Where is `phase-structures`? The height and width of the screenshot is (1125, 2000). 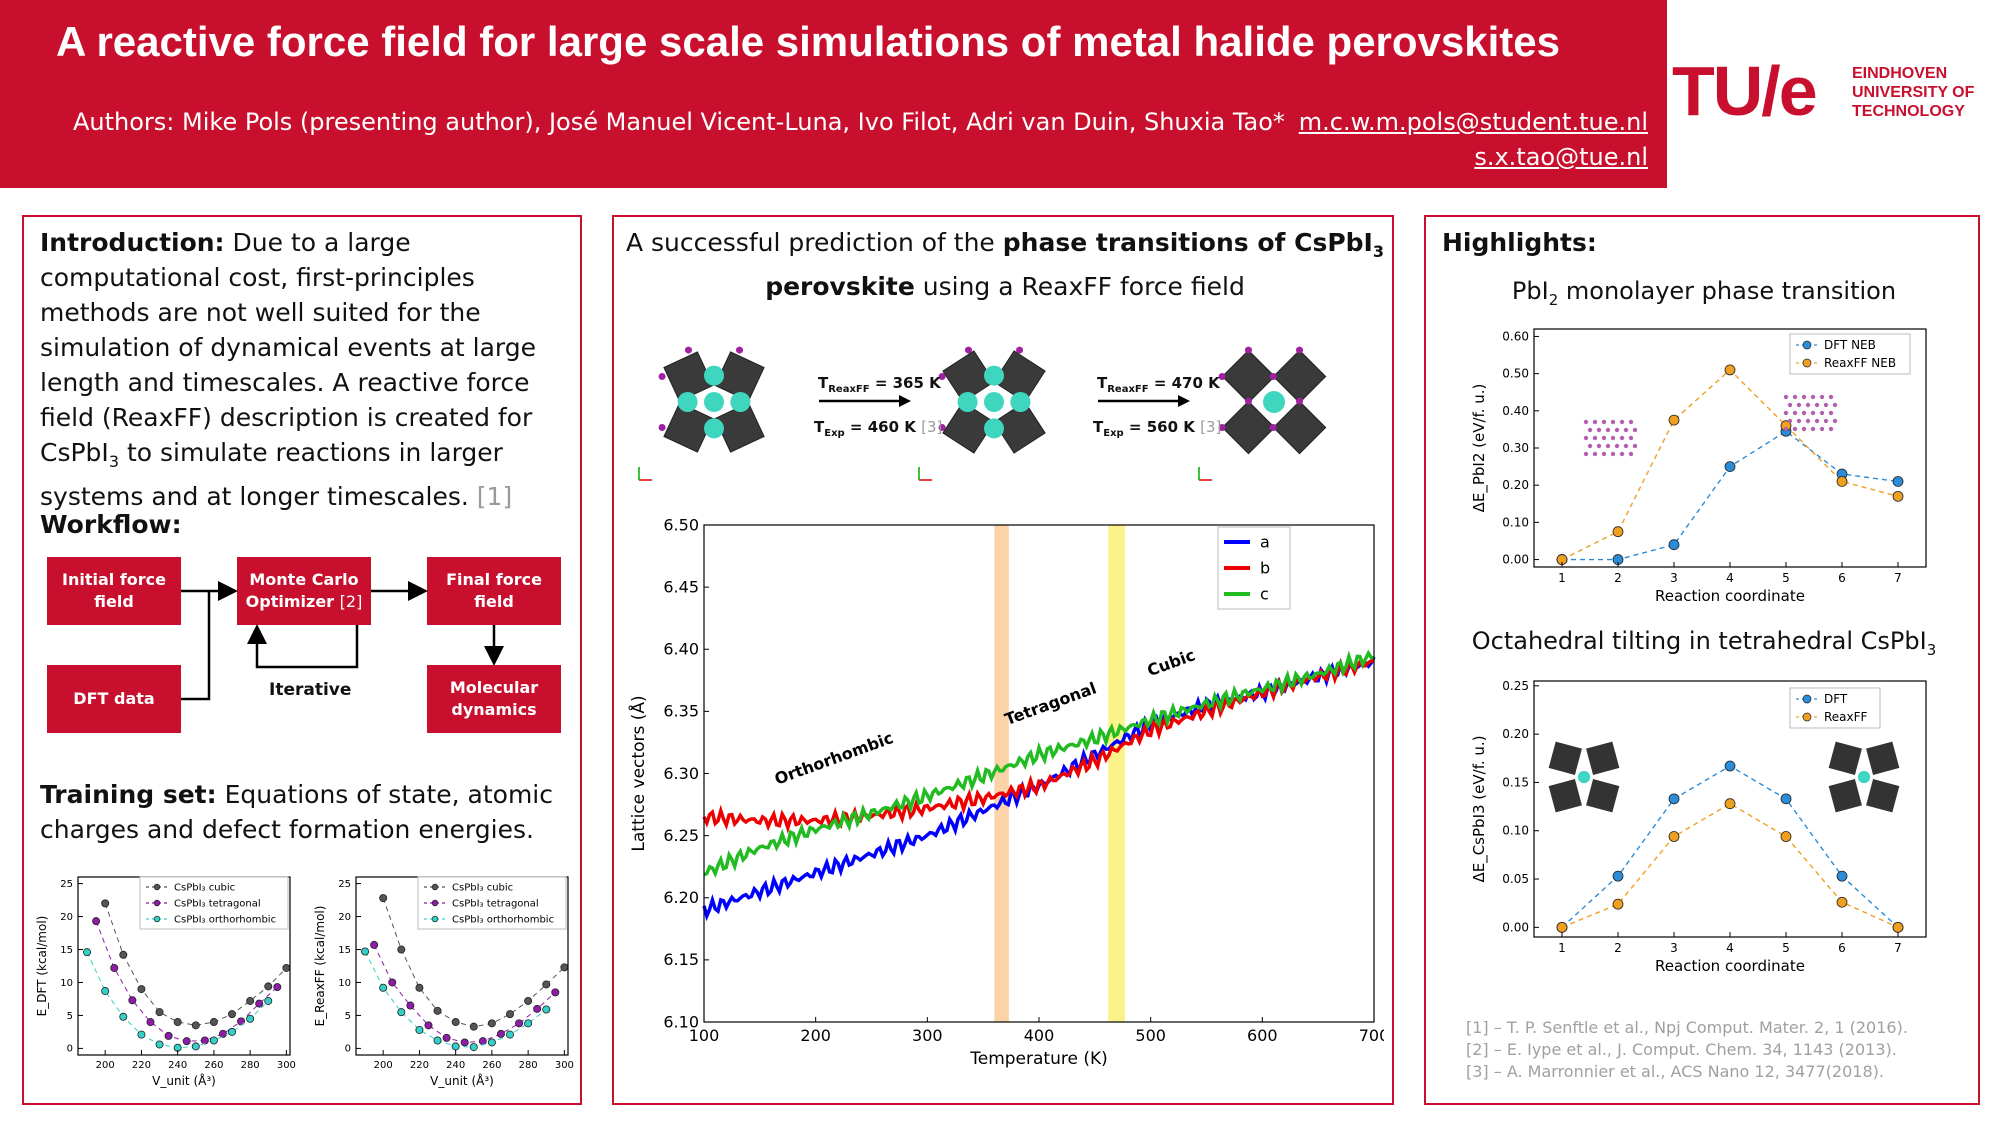
phase-structures is located at coordinates (982, 413).